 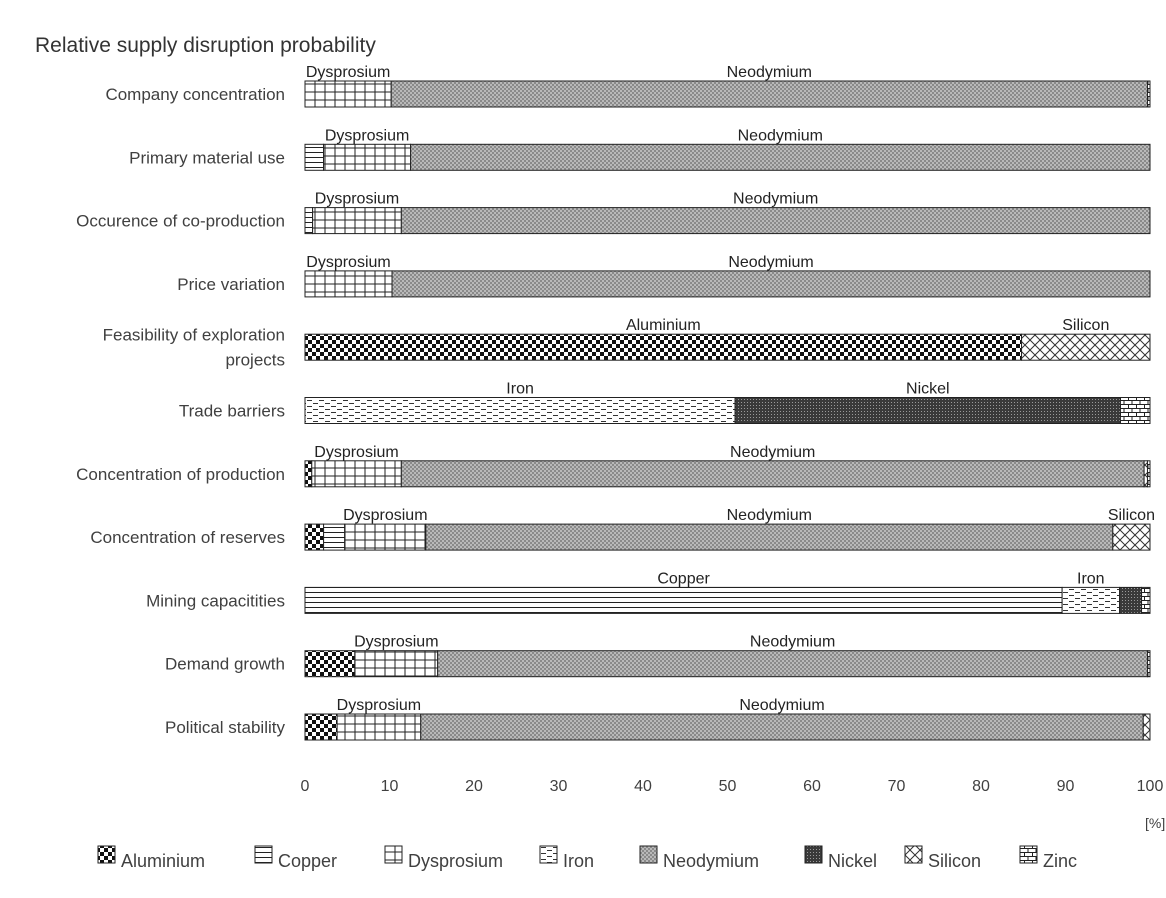 What do you see at coordinates (780, 157) in the screenshot?
I see `bar-segment-neodymium-primary-material-use` at bounding box center [780, 157].